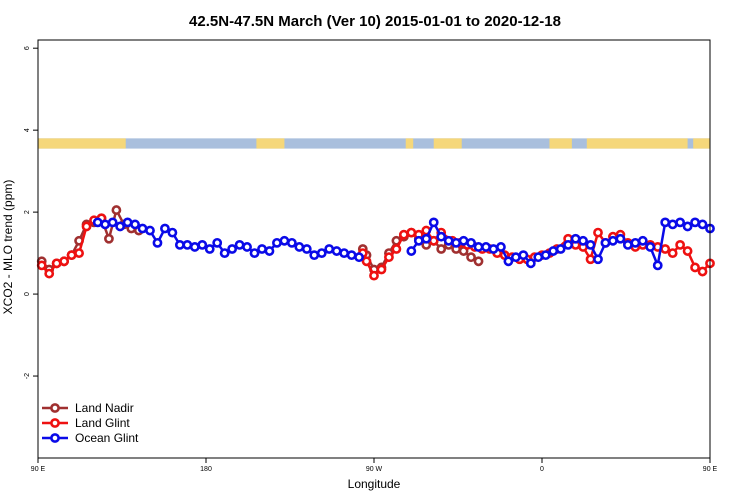  What do you see at coordinates (90, 438) in the screenshot?
I see `legend-item: Ocean Glint` at bounding box center [90, 438].